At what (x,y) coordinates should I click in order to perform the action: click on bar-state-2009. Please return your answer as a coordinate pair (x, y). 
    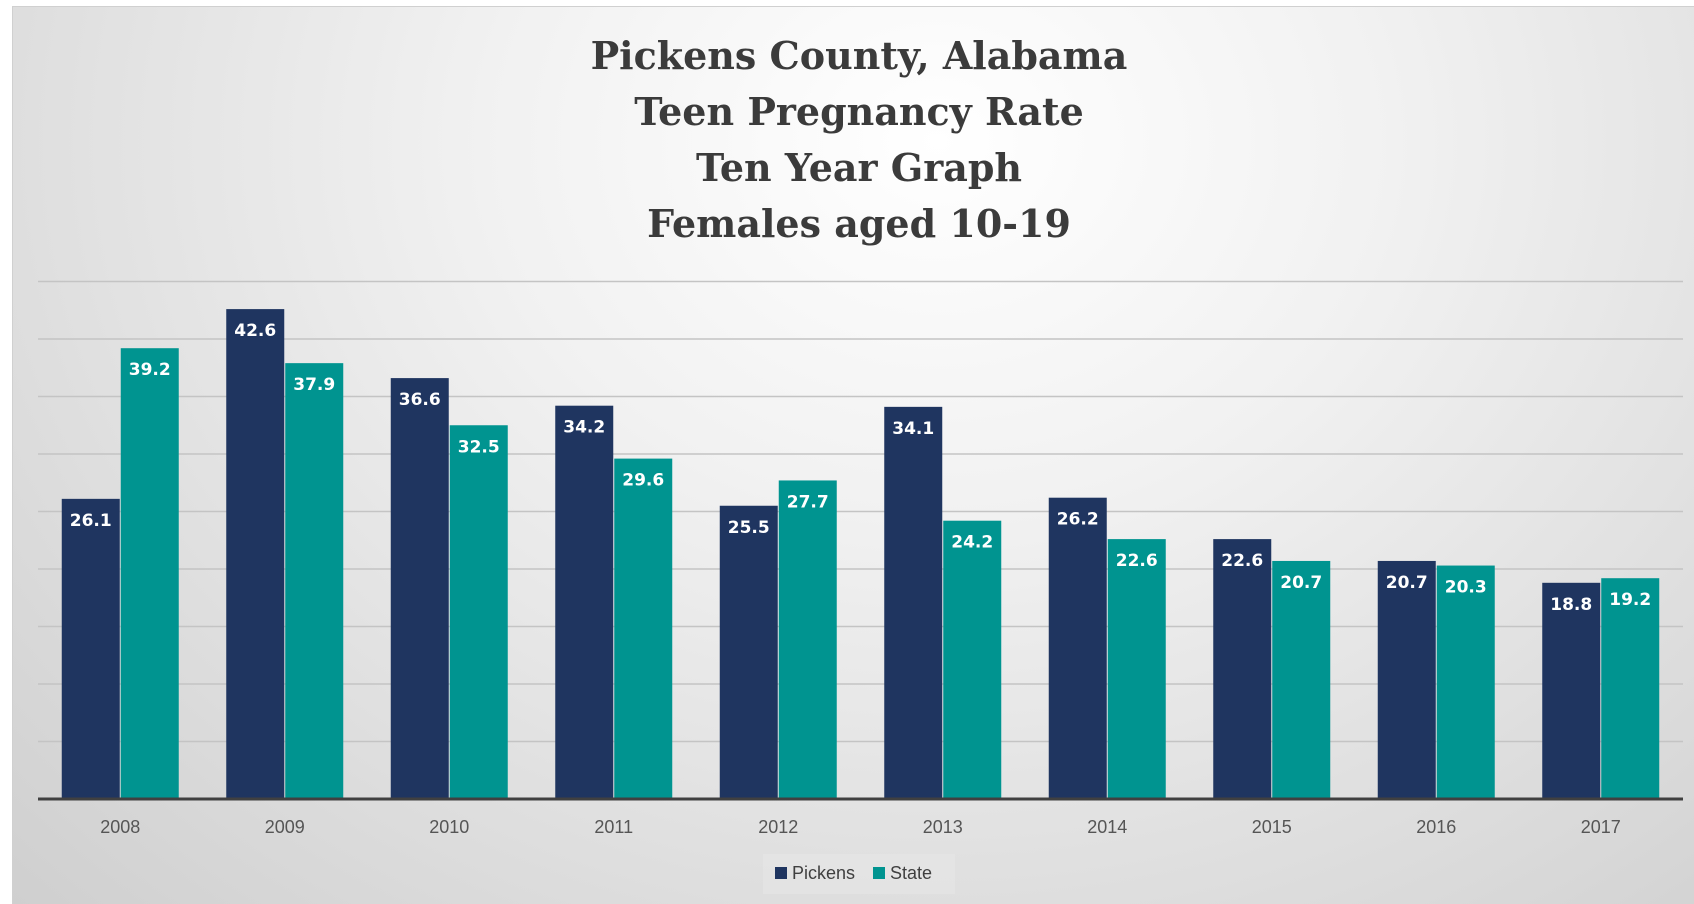
    Looking at the image, I should click on (314, 581).